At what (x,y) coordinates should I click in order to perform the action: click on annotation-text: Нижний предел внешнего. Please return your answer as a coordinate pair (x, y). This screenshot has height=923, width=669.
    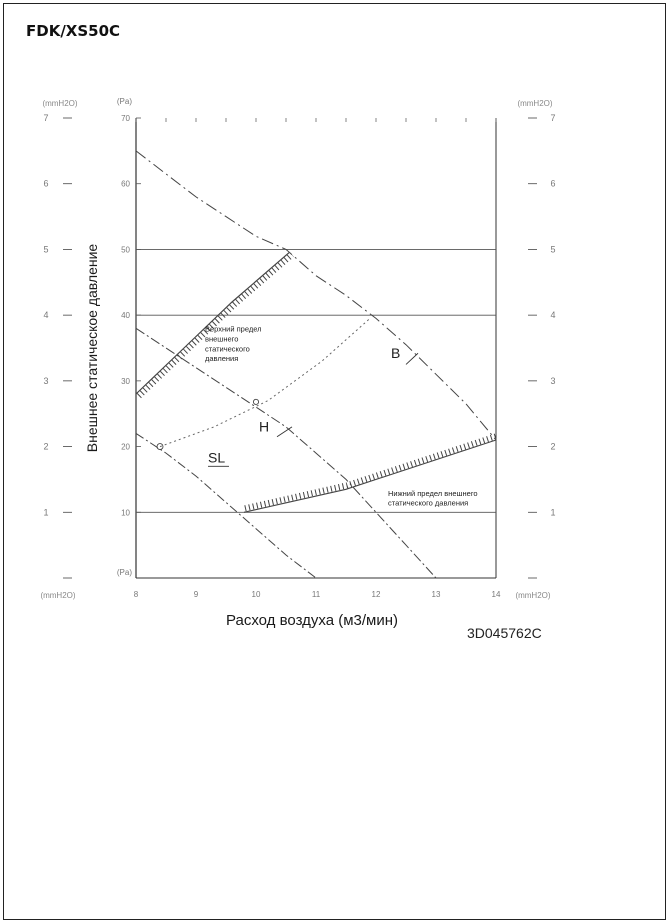
    Looking at the image, I should click on (433, 493).